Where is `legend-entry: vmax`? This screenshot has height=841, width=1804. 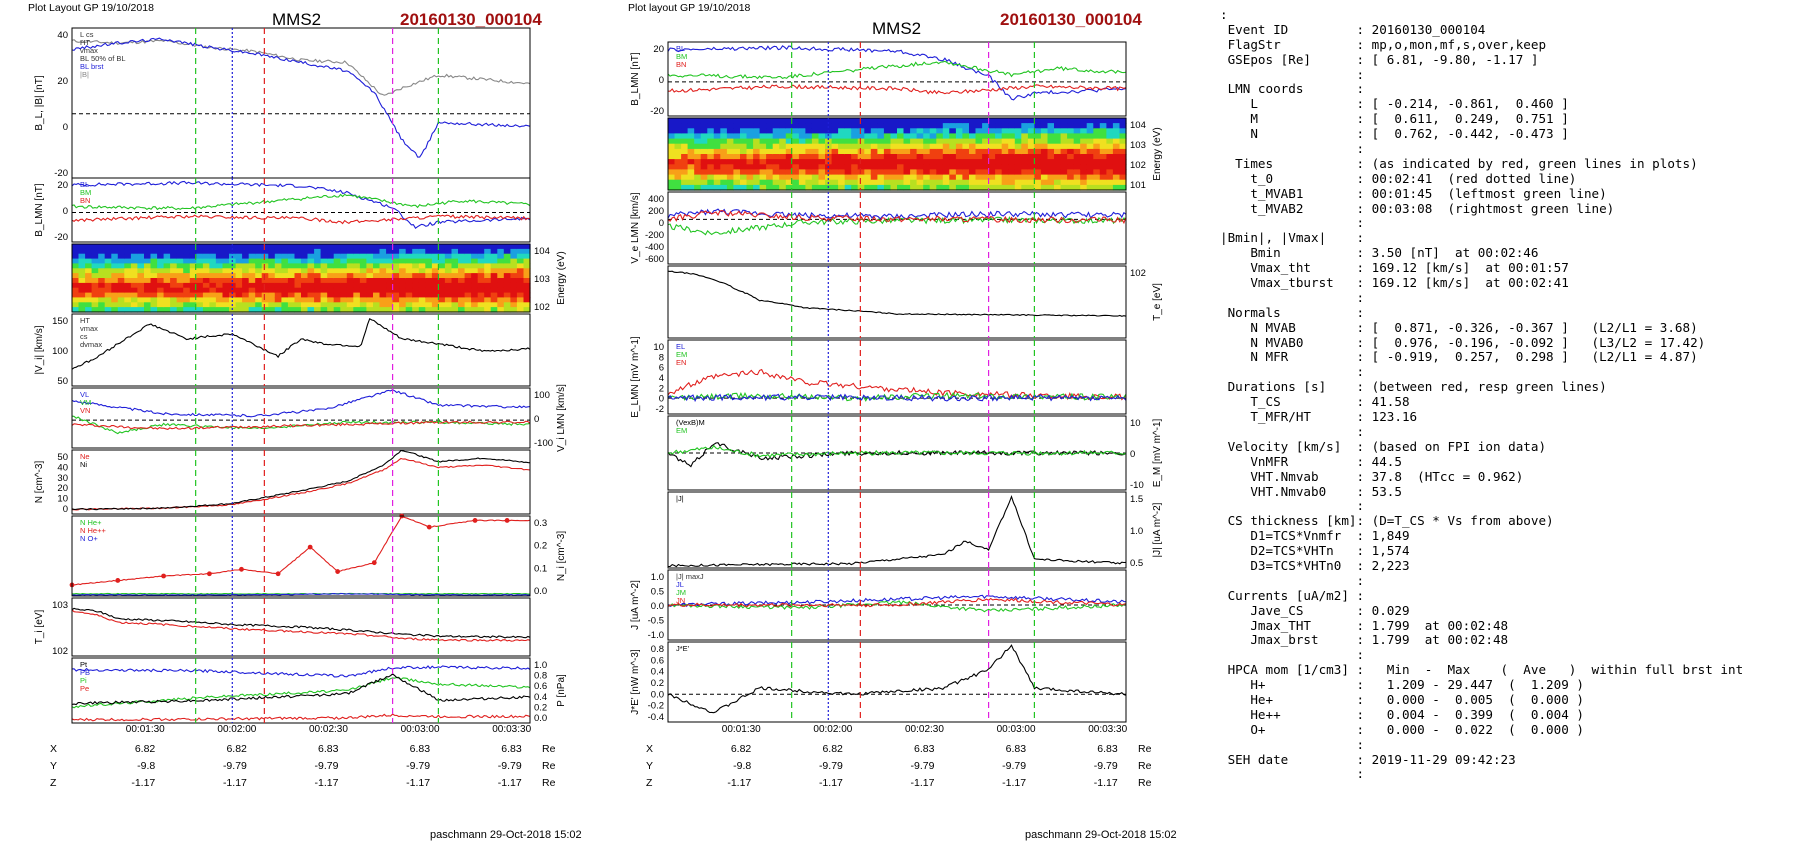 legend-entry: vmax is located at coordinates (89, 328).